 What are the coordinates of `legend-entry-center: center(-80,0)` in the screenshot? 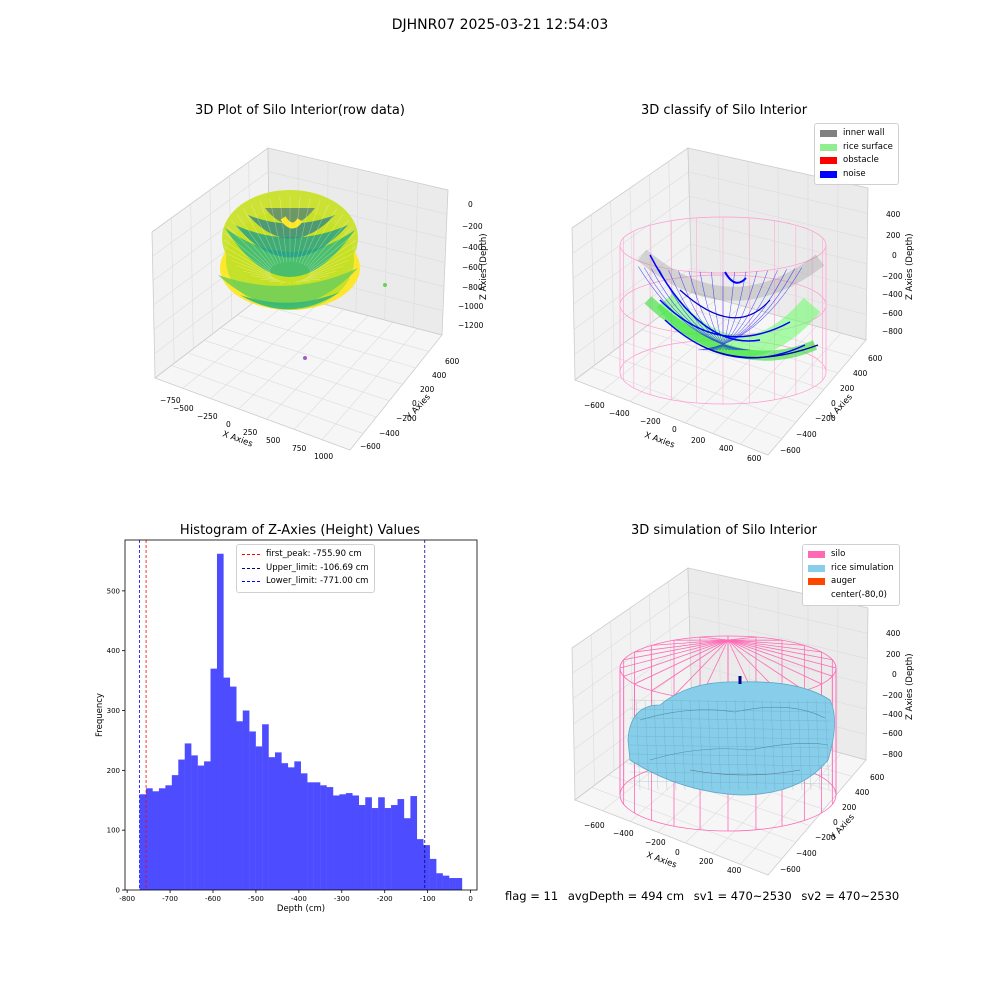 It's located at (851, 596).